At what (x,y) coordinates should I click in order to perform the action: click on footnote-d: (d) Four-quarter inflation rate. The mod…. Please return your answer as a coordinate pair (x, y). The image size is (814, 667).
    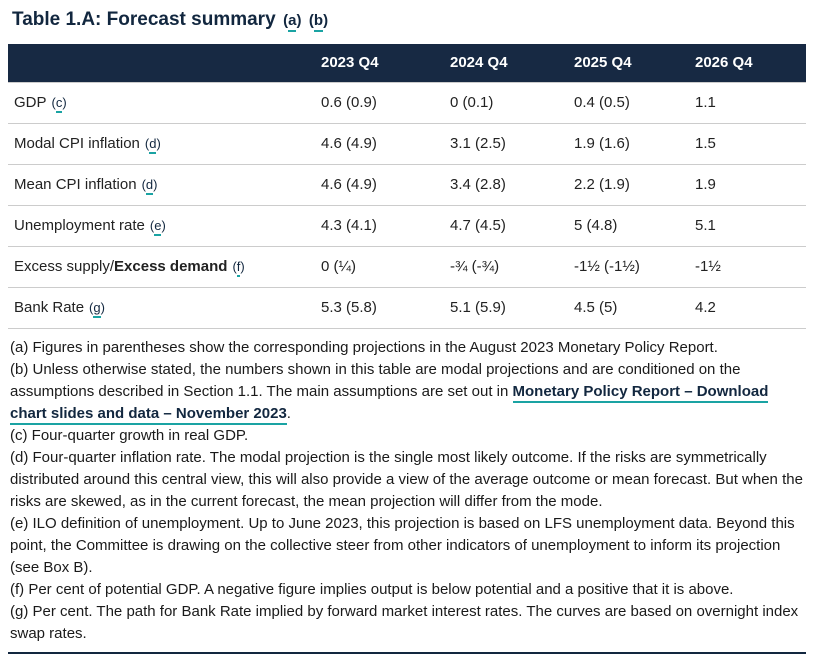
    Looking at the image, I should click on (408, 480).